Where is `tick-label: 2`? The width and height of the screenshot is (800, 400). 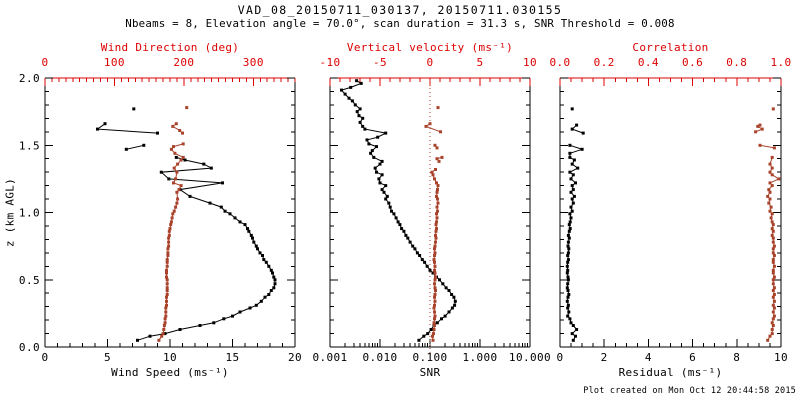 tick-label: 2 is located at coordinates (604, 357).